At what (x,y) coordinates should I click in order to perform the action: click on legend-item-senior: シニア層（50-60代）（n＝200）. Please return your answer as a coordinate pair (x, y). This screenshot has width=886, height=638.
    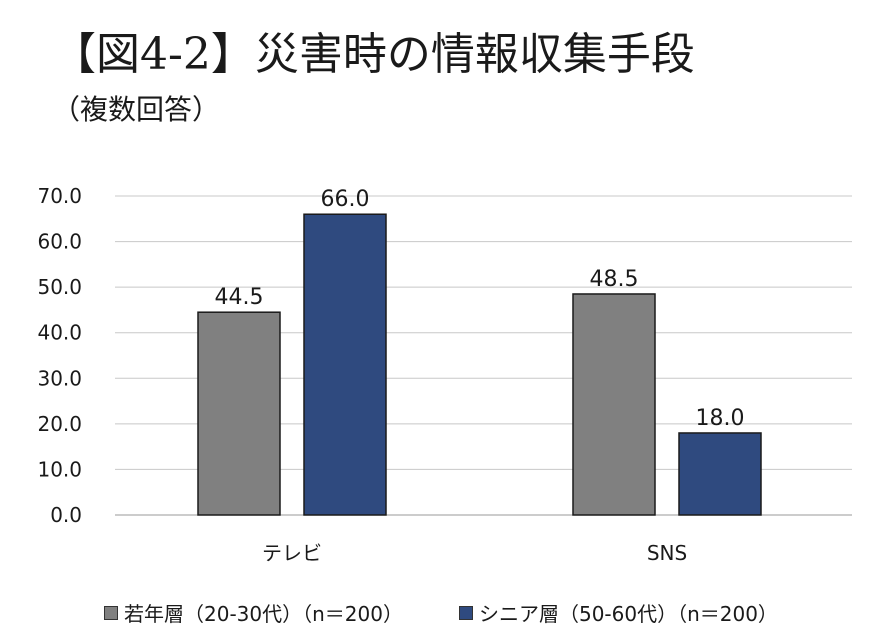
    Looking at the image, I should click on (618, 612).